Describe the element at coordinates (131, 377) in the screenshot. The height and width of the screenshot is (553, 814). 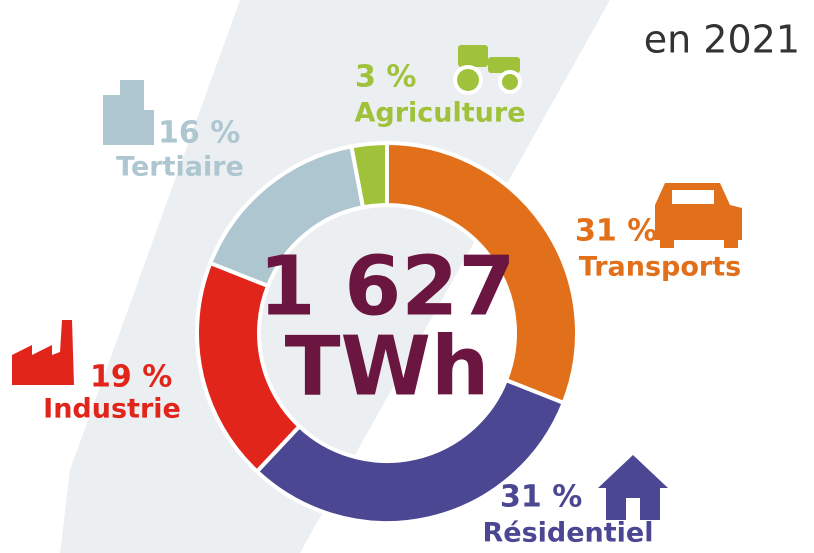
I see `value-label: 19 %` at that location.